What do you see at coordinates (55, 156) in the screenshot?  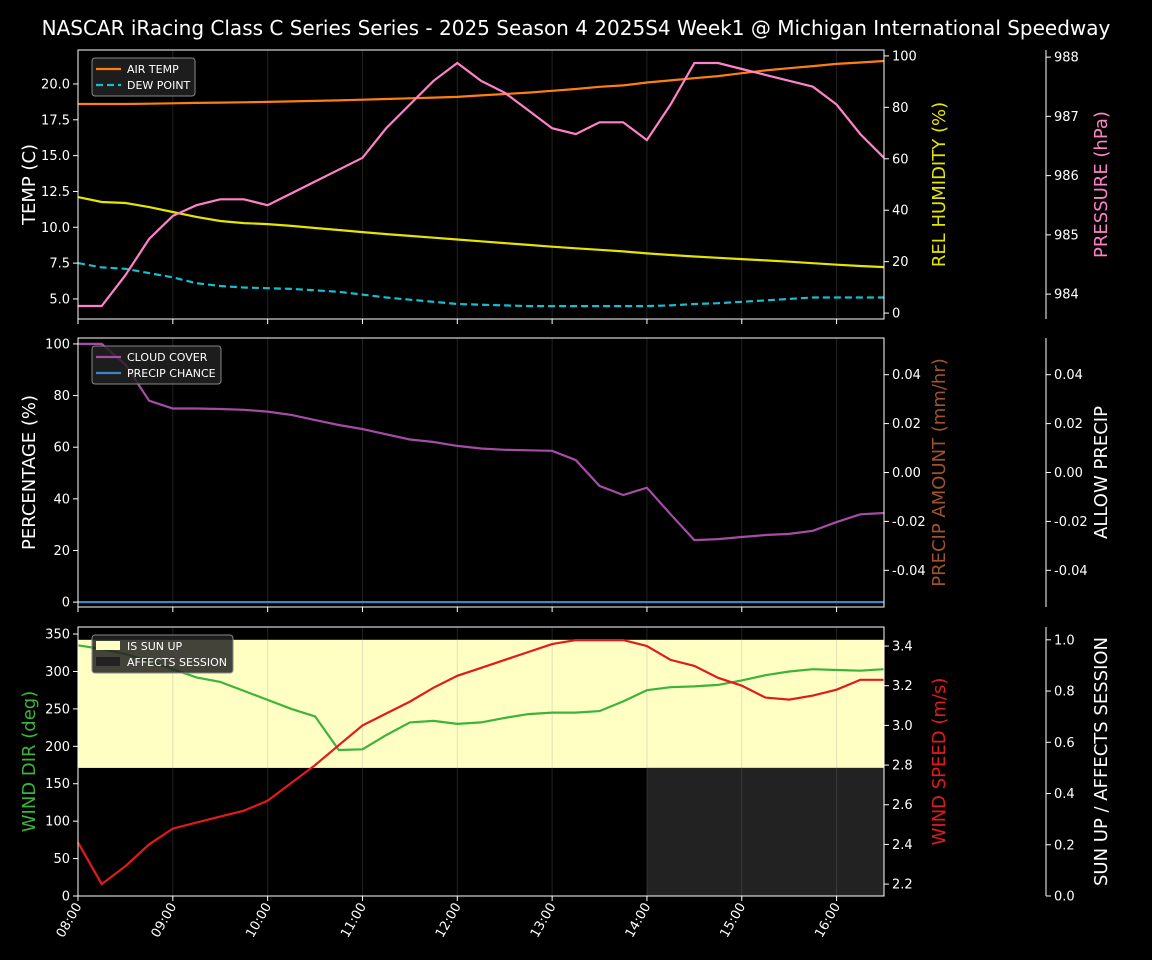 I see `tick-label: 15.0` at bounding box center [55, 156].